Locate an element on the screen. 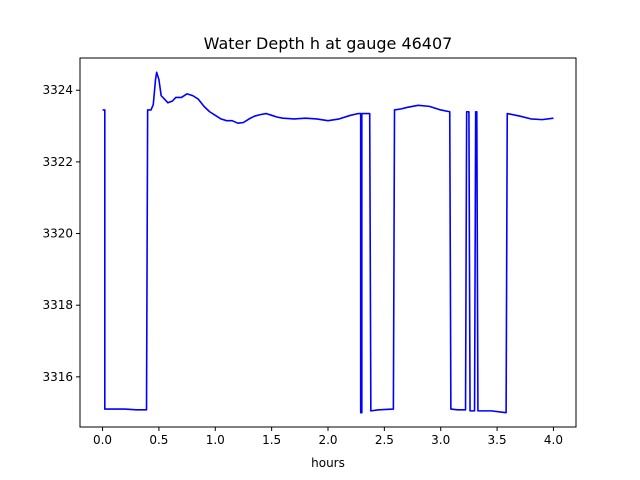 The width and height of the screenshot is (640, 480). x-tick-label: 3.0 is located at coordinates (440, 440).